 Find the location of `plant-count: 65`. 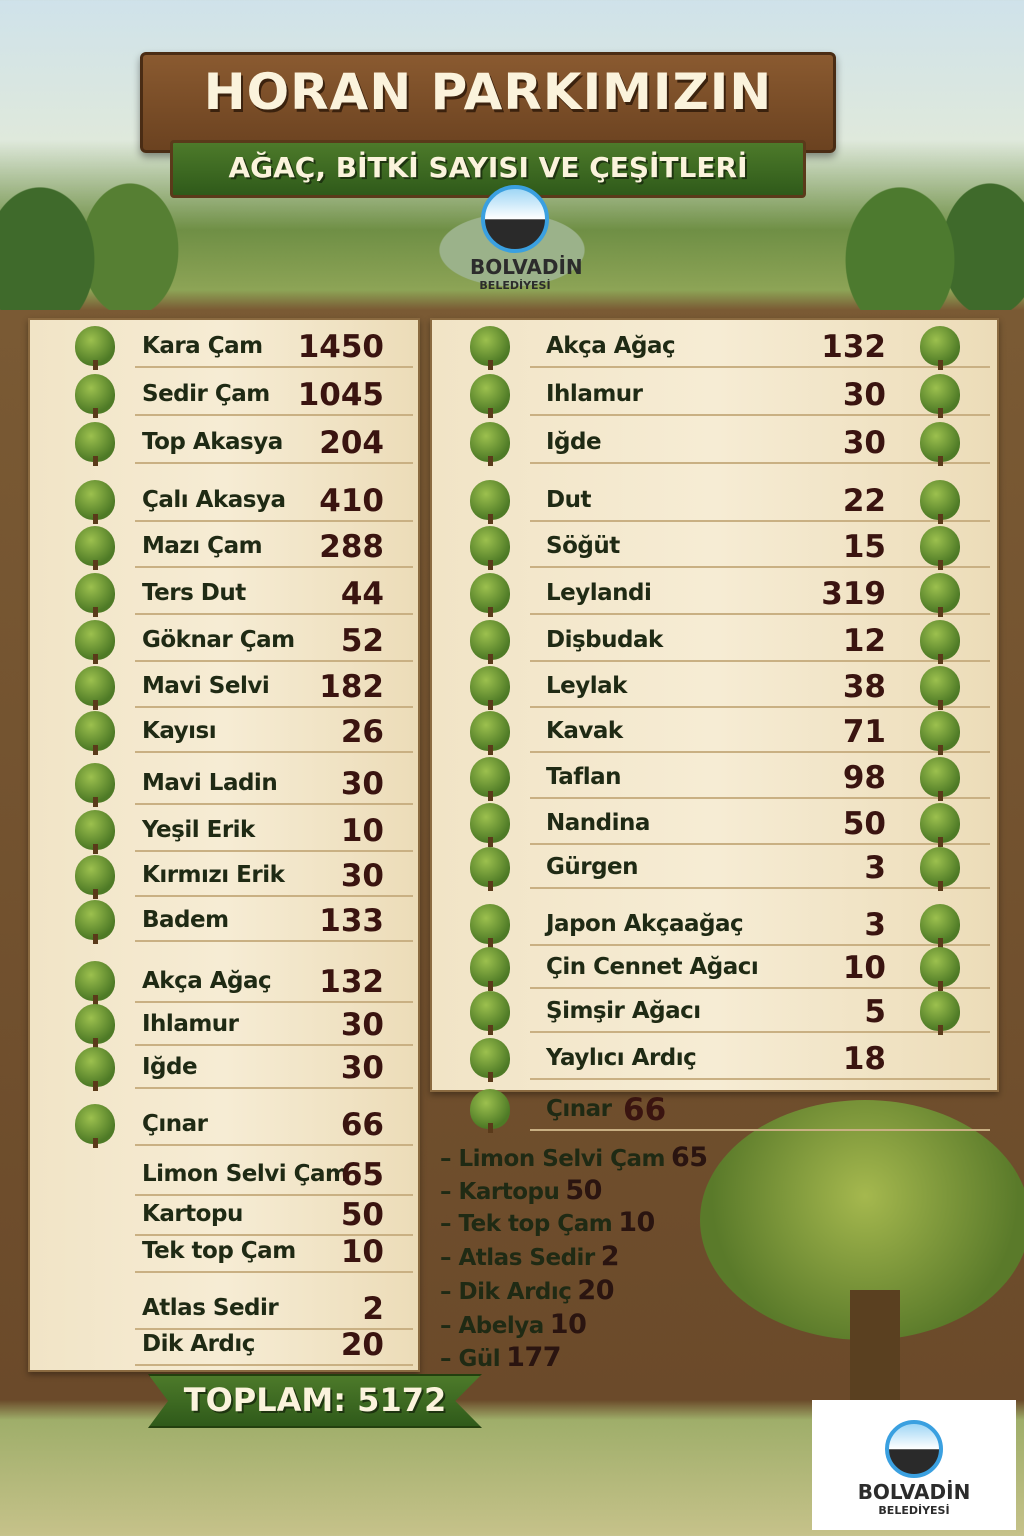

plant-count: 65 is located at coordinates (362, 1175).